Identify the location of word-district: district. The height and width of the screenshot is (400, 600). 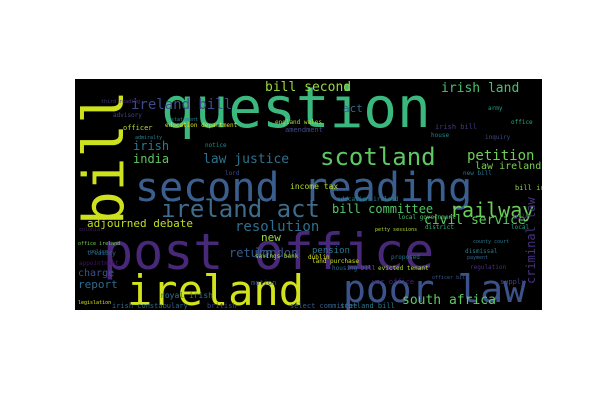
(439, 227).